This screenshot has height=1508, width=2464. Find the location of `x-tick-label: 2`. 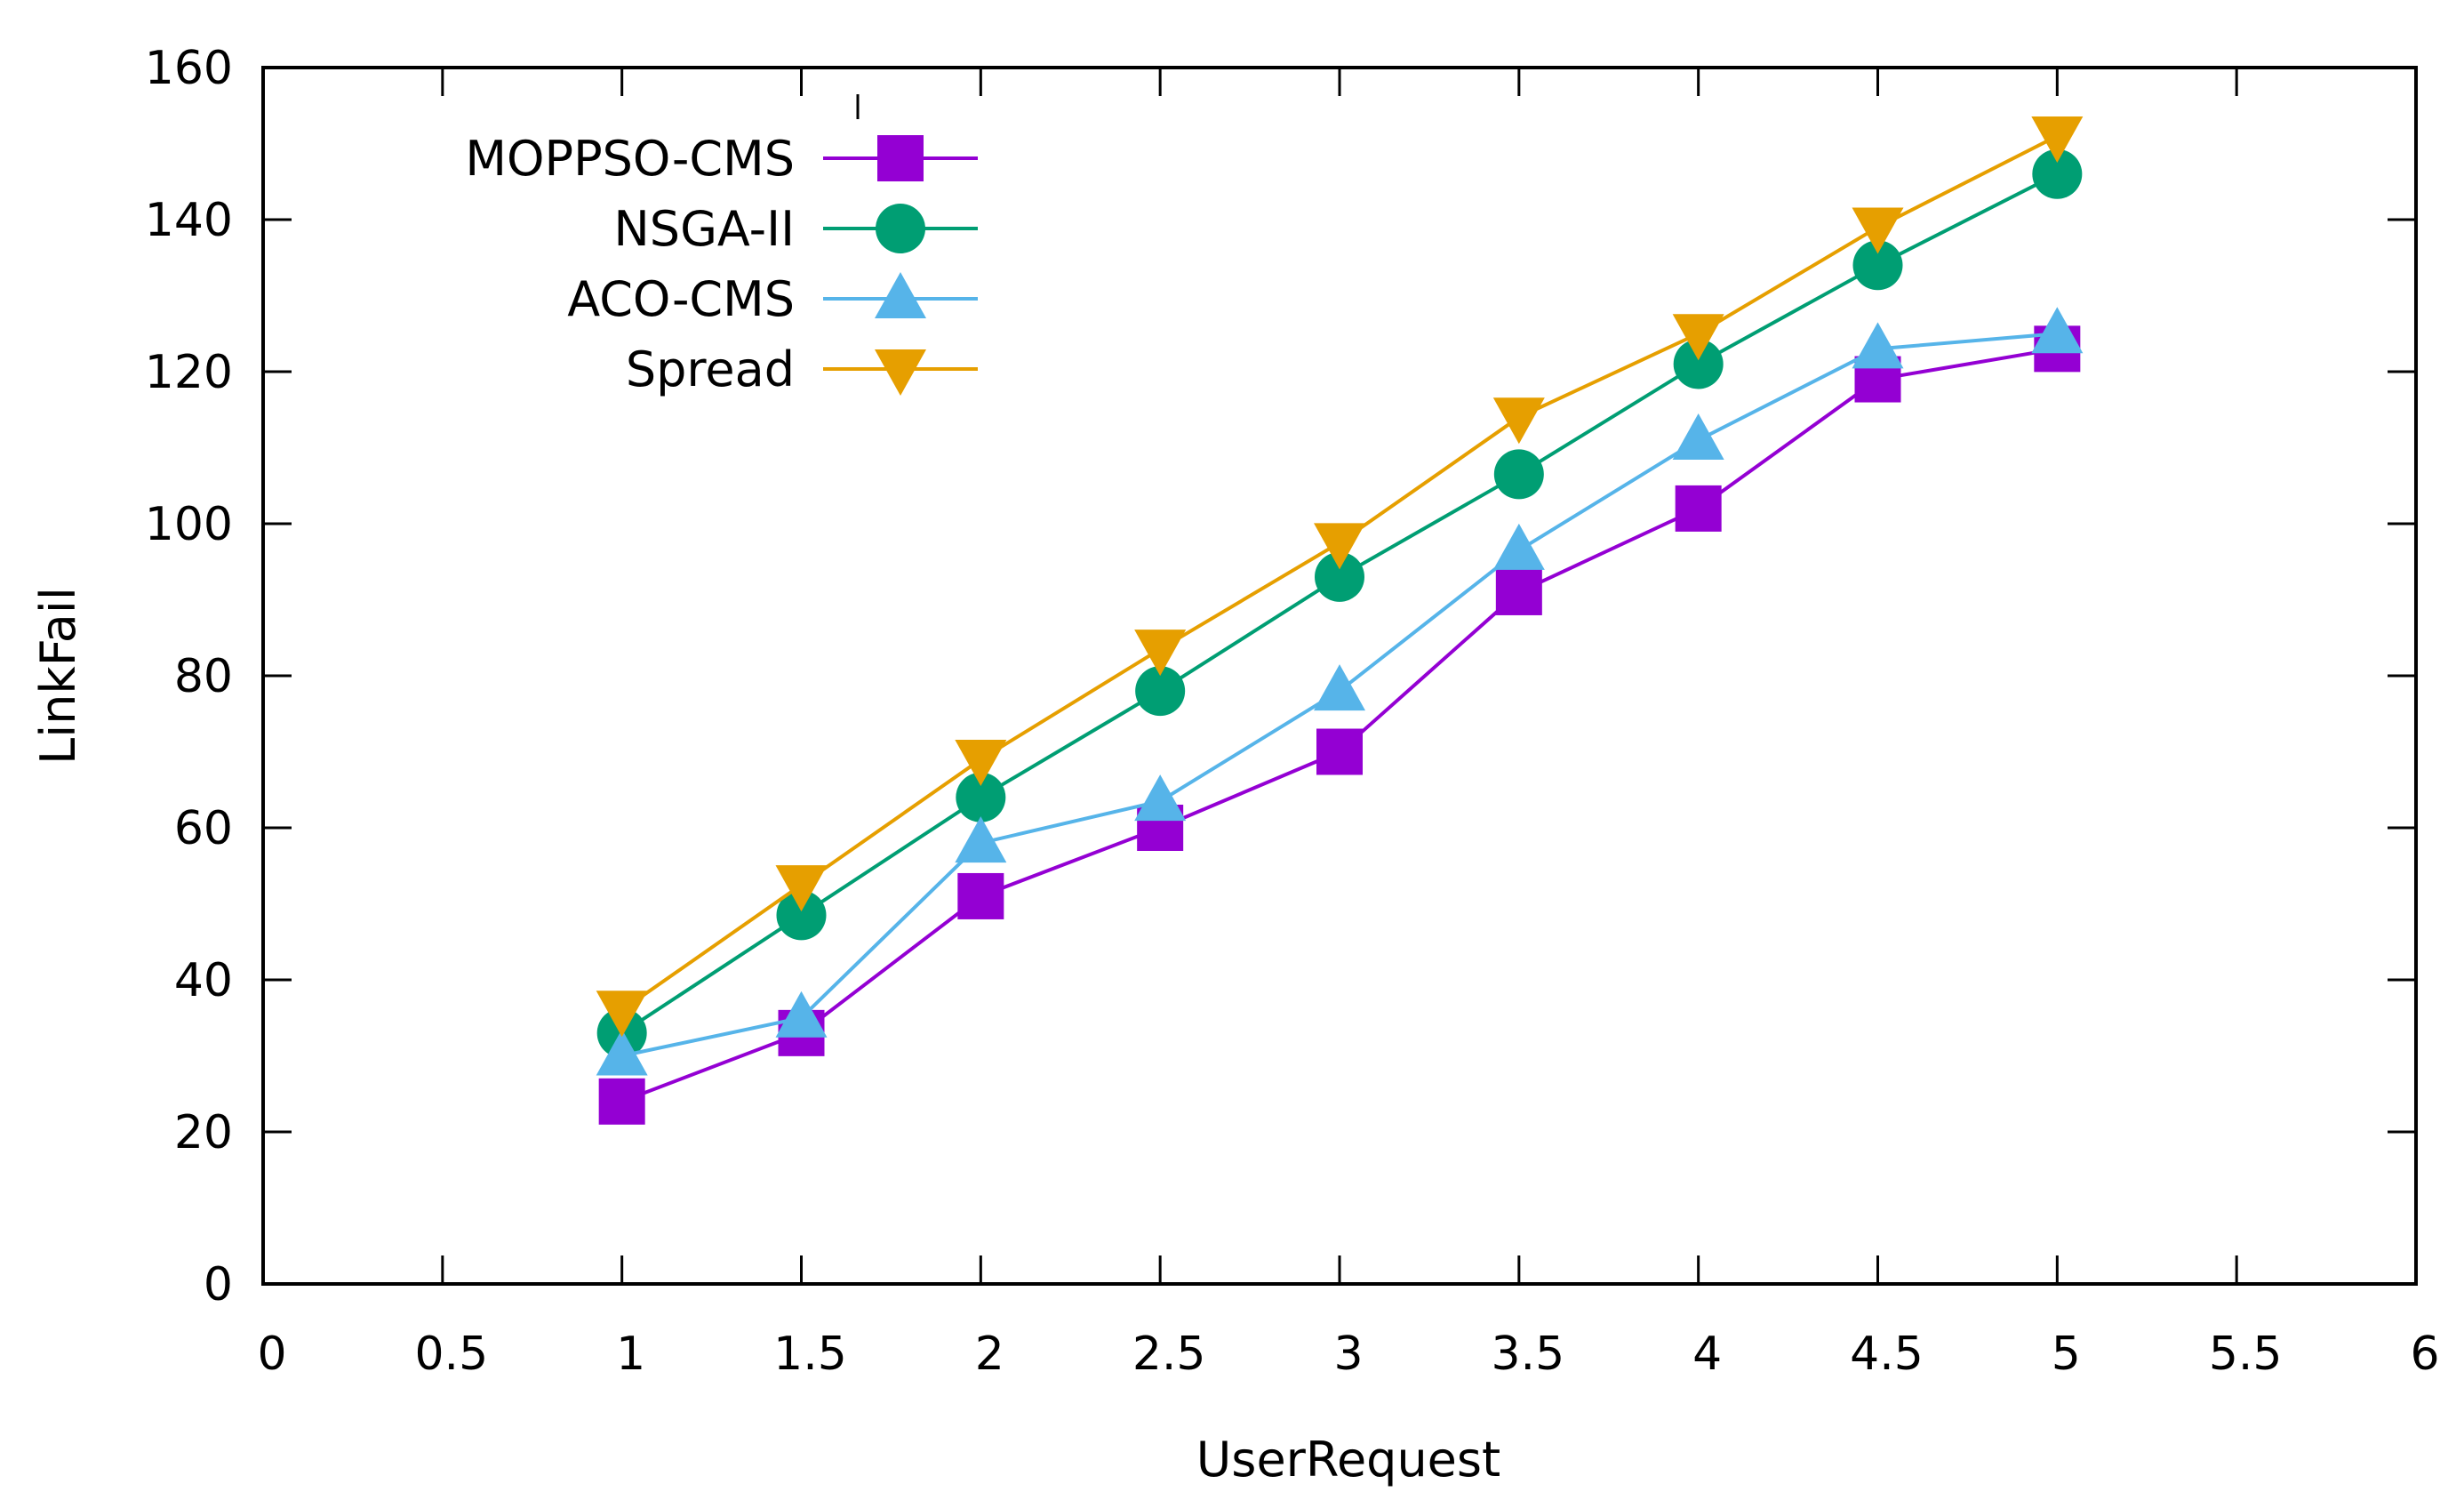

x-tick-label: 2 is located at coordinates (989, 1354).